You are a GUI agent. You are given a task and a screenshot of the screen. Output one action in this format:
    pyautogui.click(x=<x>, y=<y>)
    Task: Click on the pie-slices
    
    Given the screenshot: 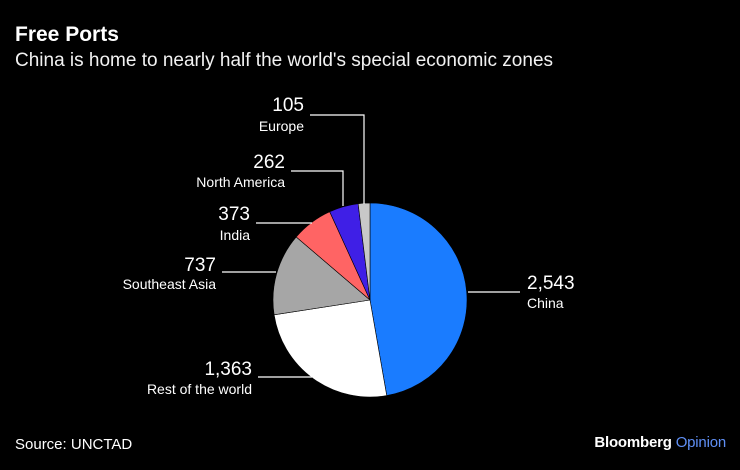 What is the action you would take?
    pyautogui.click(x=370, y=300)
    